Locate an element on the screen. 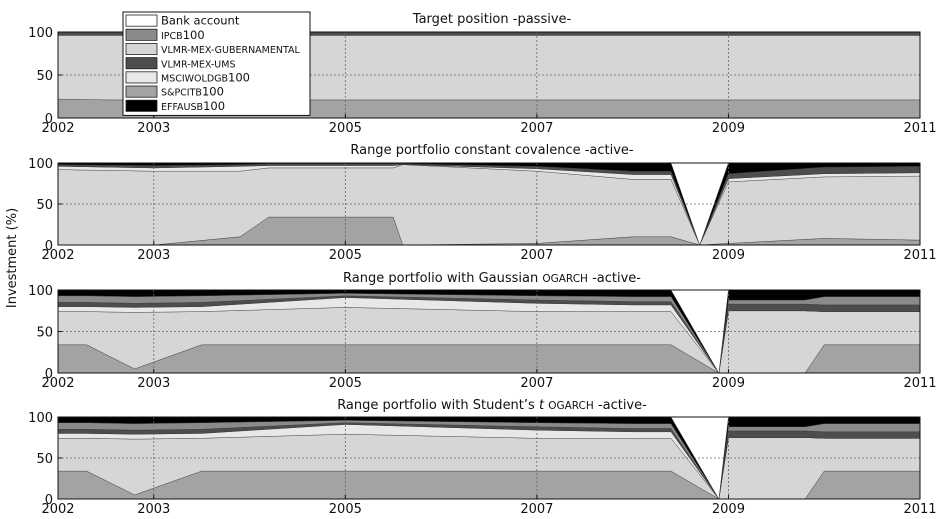  legend-entry: S&PCITB100 is located at coordinates (192, 92).